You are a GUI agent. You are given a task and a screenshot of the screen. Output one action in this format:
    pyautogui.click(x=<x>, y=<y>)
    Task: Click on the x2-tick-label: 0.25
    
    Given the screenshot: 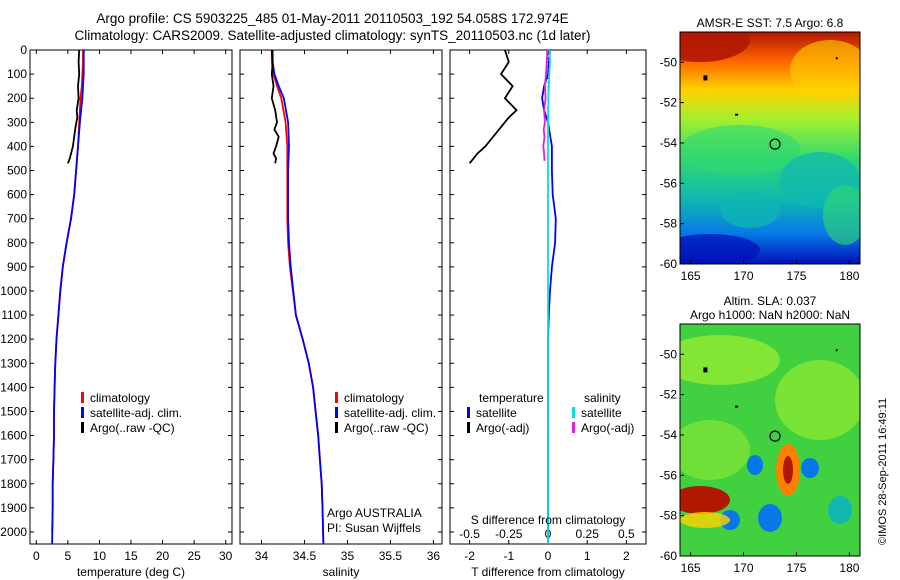 What is the action you would take?
    pyautogui.click(x=588, y=534)
    